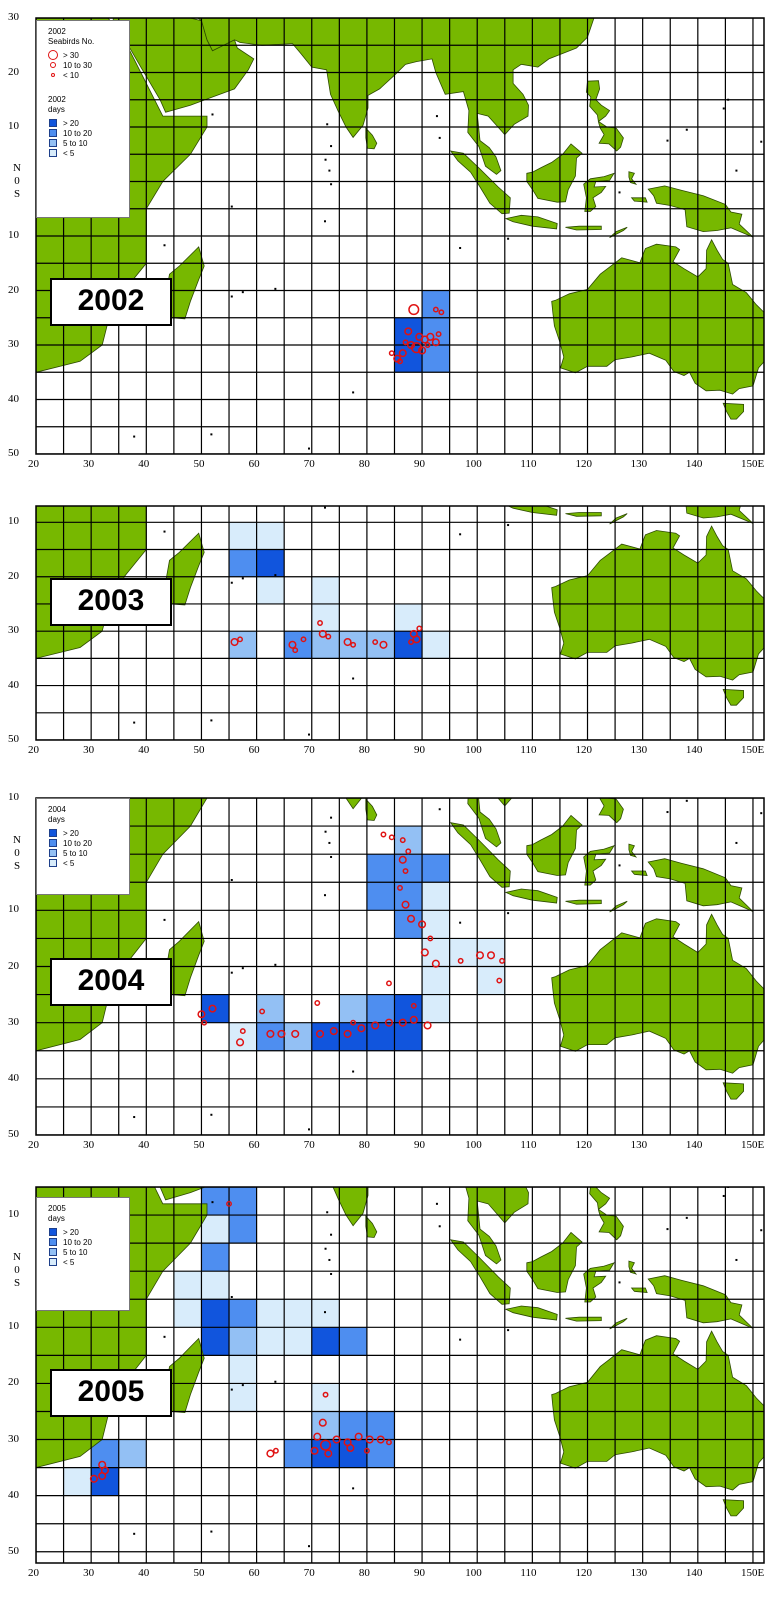 This screenshot has height=1602, width=784. Describe the element at coordinates (584, 750) in the screenshot. I see `x-tick-label: 120` at that location.